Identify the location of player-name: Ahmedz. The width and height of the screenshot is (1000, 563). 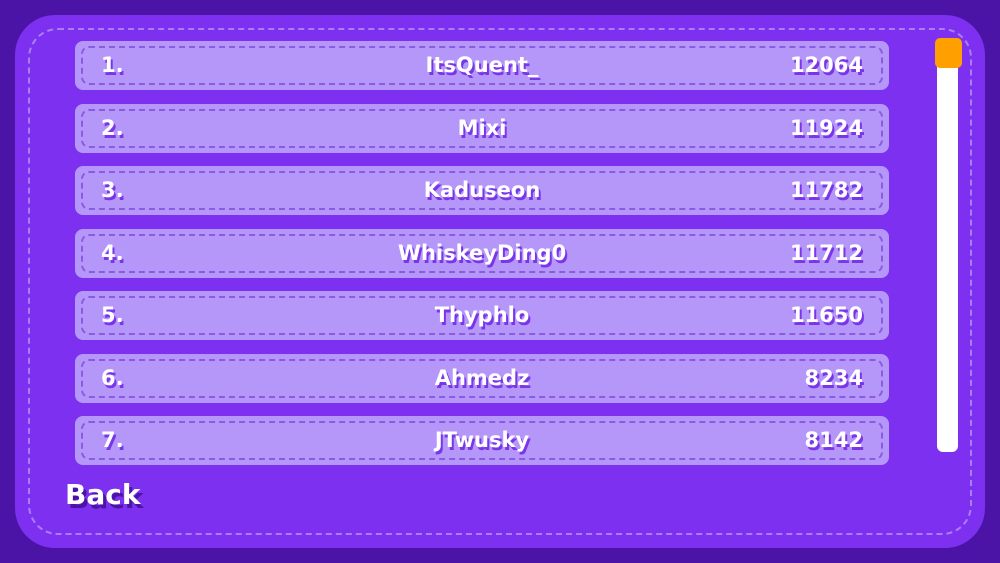
(482, 377).